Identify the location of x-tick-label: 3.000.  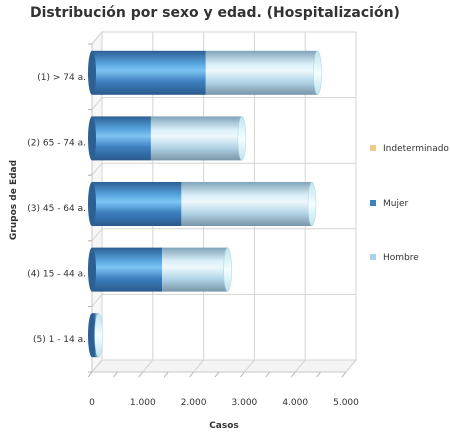
(245, 403).